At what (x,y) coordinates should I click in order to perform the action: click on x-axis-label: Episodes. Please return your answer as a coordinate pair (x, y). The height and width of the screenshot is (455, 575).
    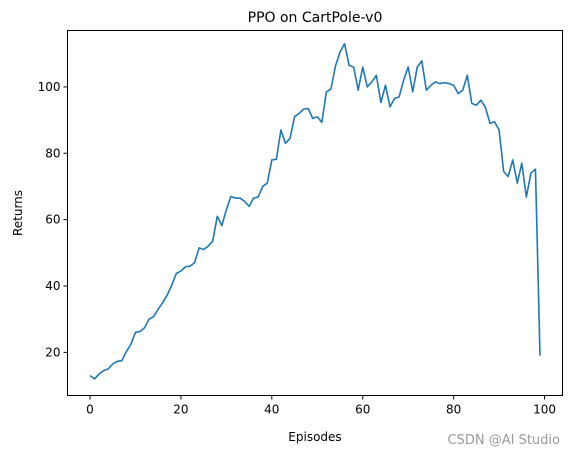
    Looking at the image, I should click on (314, 437).